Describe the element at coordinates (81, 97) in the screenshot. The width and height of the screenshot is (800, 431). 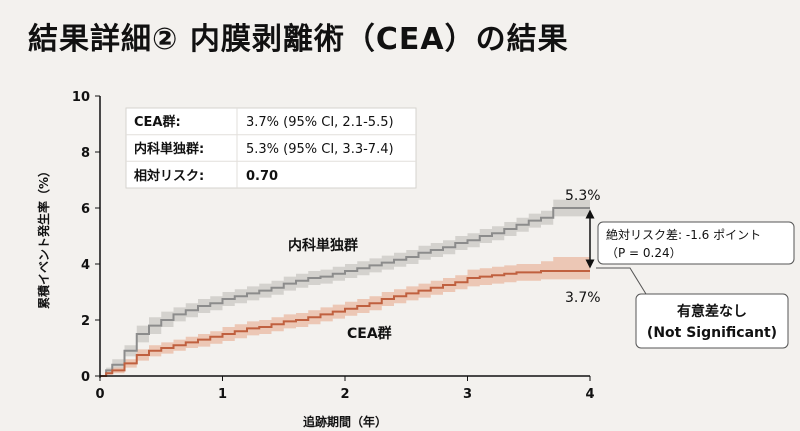
I see `y-tick-label-5: 10` at that location.